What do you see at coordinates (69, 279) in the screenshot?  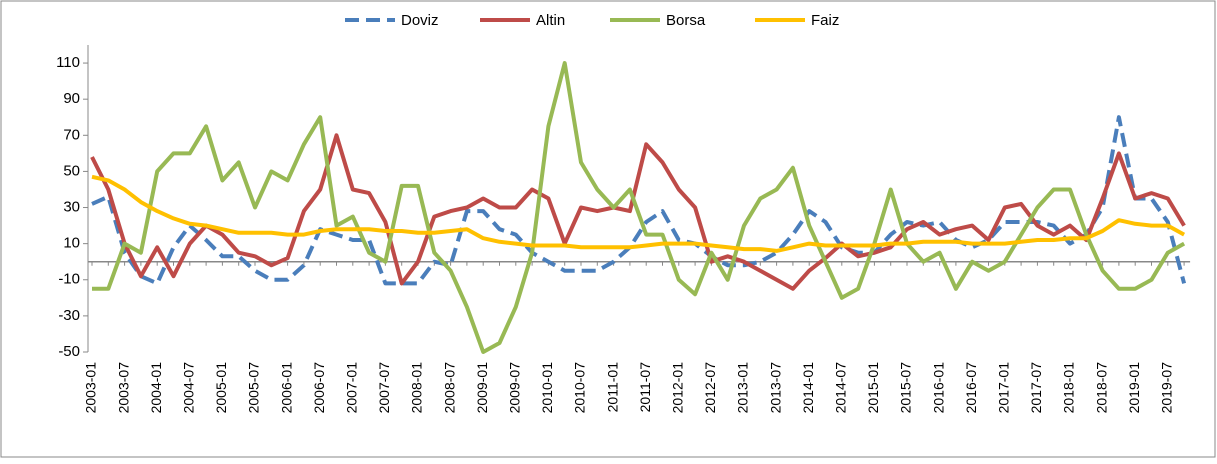 I see `y-tick-label: -10` at bounding box center [69, 279].